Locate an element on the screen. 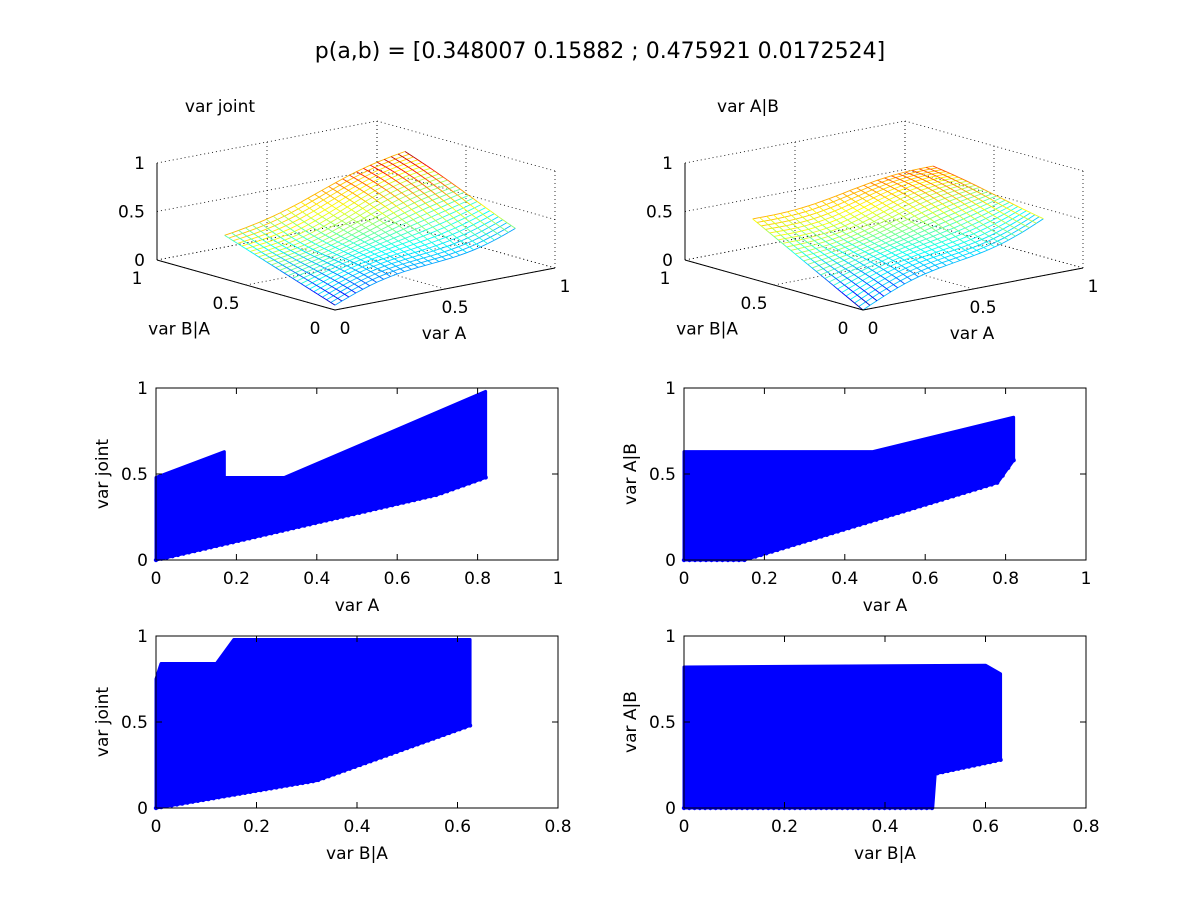 This screenshot has width=1200, height=900. y-axis-label: var B|A is located at coordinates (707, 330).